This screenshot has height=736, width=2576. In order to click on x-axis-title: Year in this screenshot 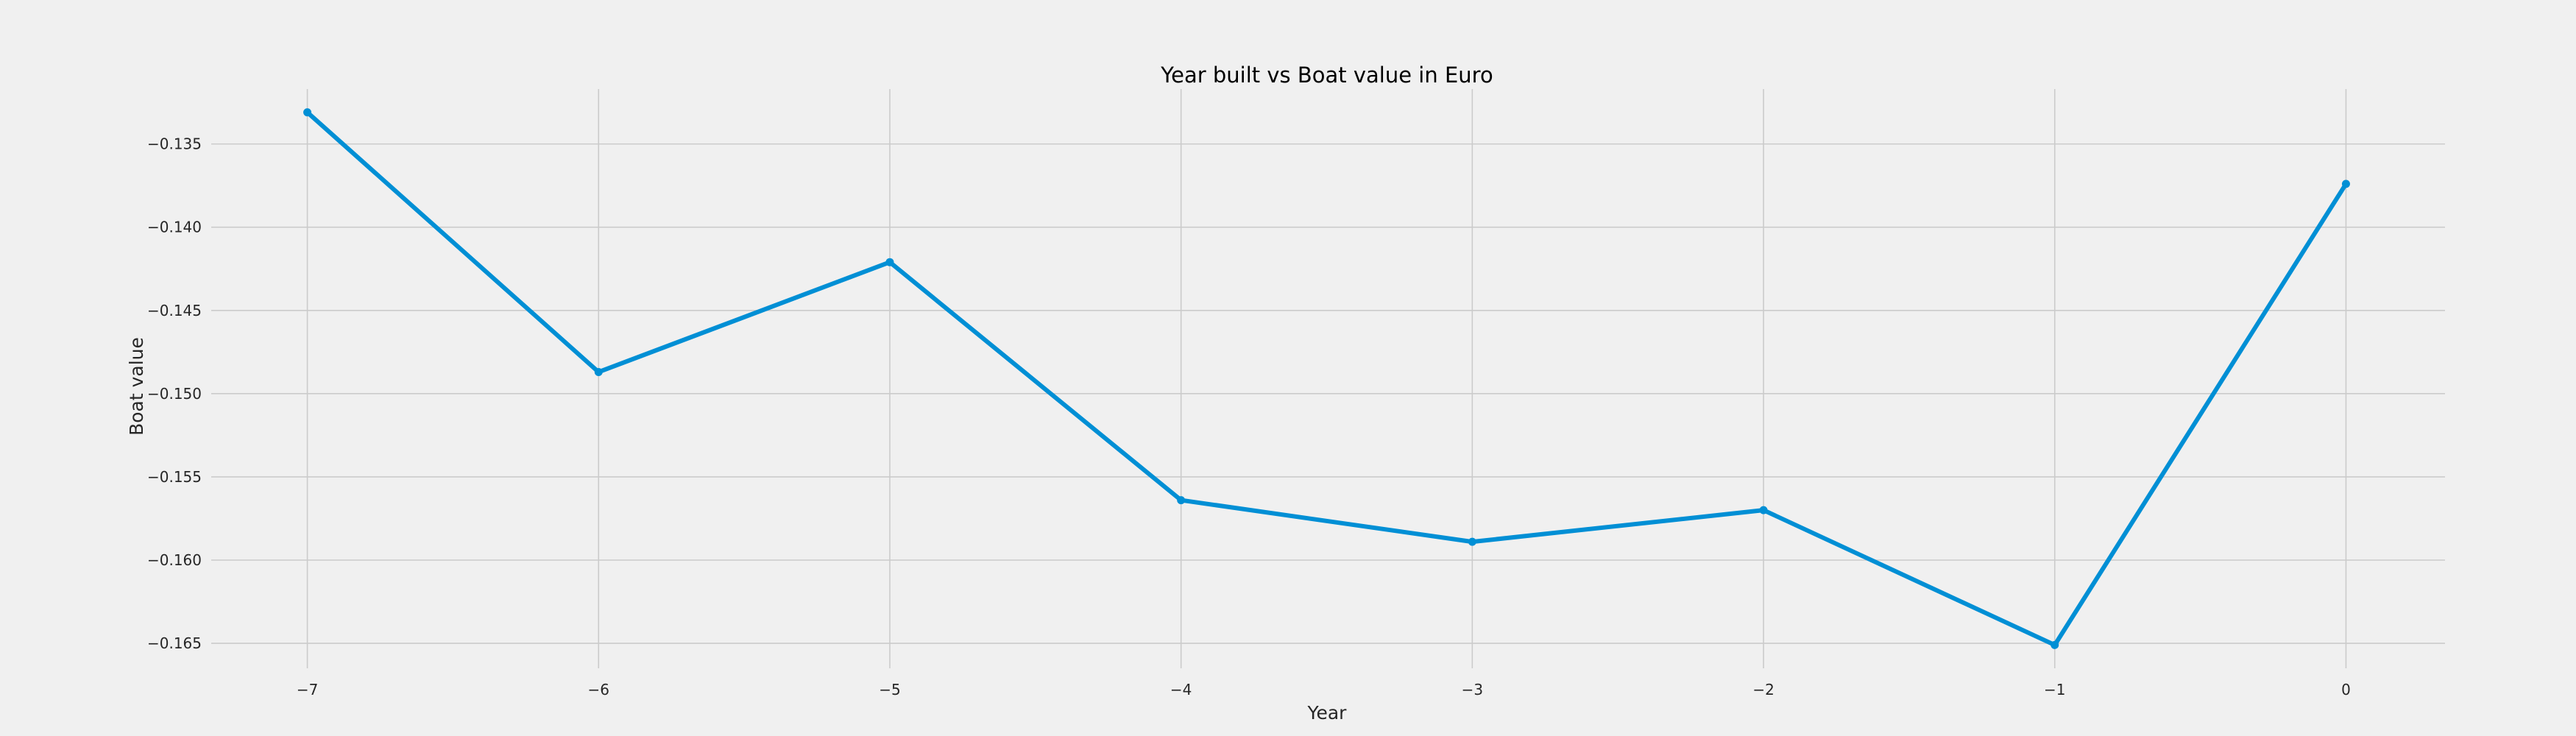, I will do `click(1327, 712)`.